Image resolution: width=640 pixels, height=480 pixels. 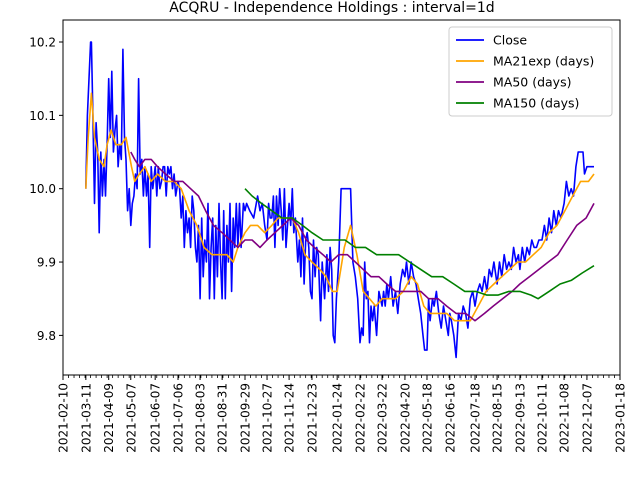 What do you see at coordinates (520, 418) in the screenshot?
I see `x-tick-label: 2022-09-13` at bounding box center [520, 418].